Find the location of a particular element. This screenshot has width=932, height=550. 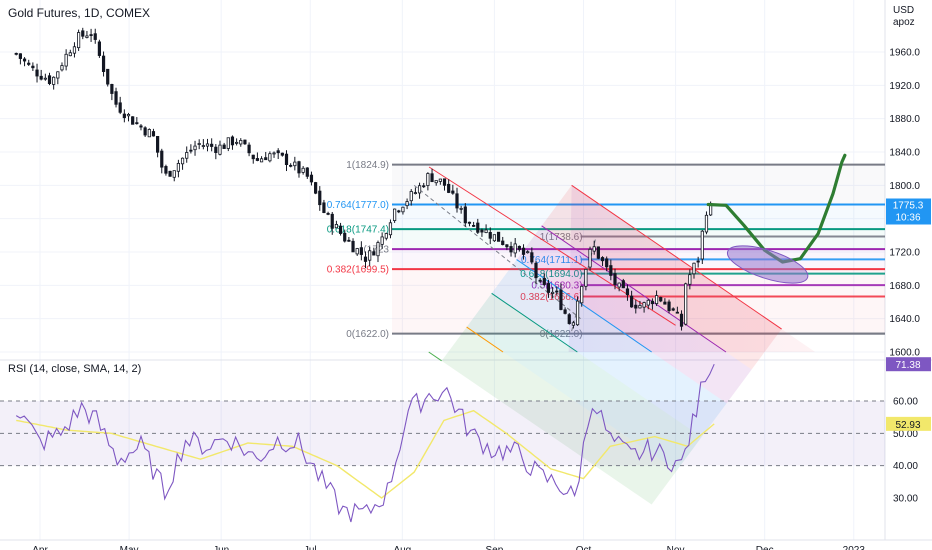

time-tick-label: Oct is located at coordinates (584, 547).